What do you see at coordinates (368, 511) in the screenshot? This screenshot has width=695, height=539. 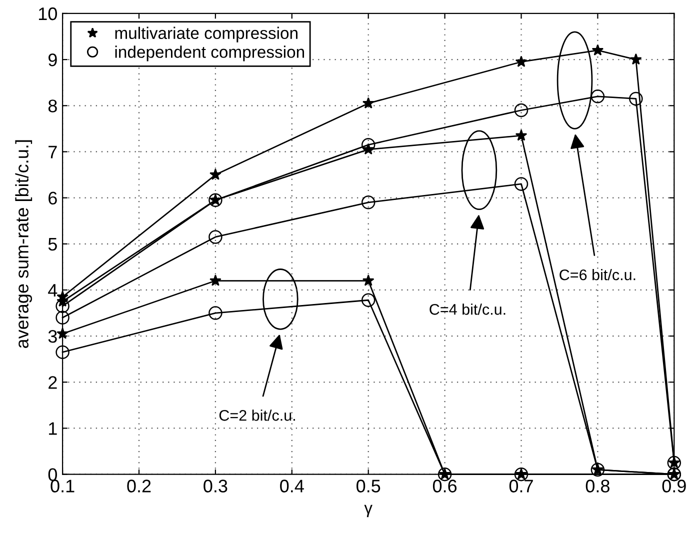 I see `x-axis-title: γ` at bounding box center [368, 511].